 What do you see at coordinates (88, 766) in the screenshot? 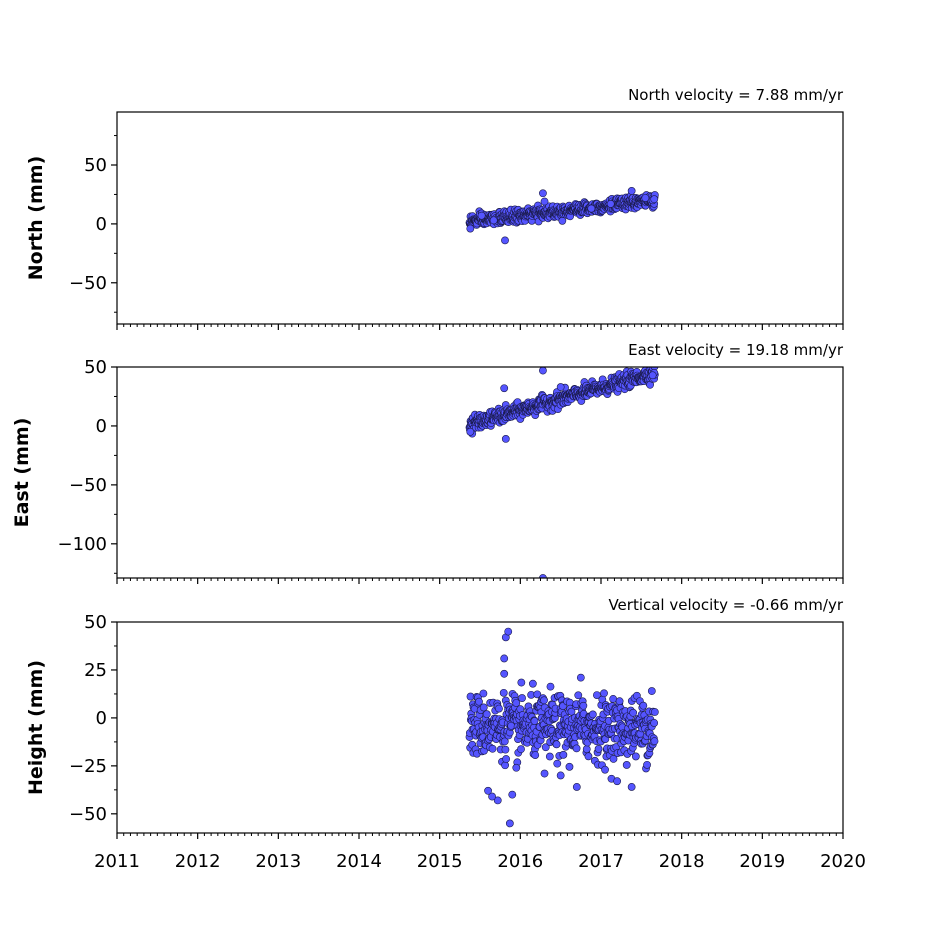
I see `y-tick-label: −25` at bounding box center [88, 766].